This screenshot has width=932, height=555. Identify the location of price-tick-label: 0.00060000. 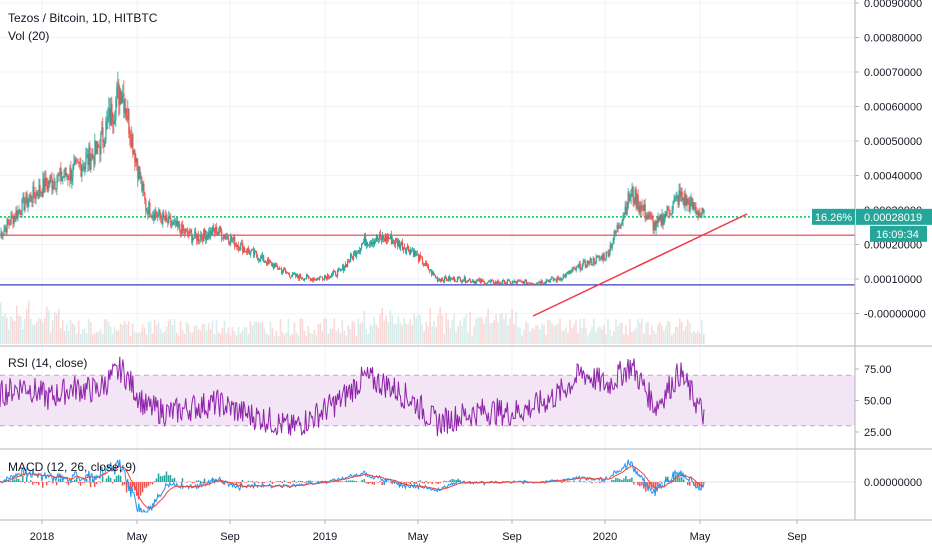
(893, 108).